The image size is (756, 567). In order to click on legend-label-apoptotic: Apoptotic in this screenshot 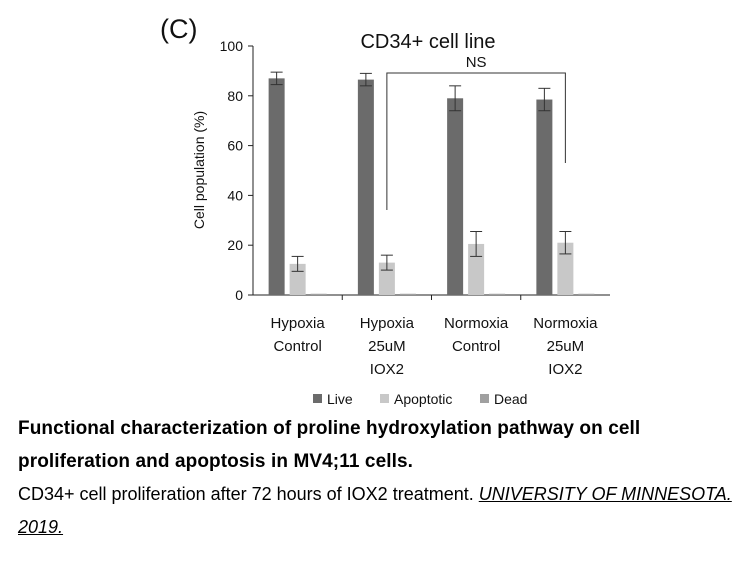, I will do `click(423, 399)`.